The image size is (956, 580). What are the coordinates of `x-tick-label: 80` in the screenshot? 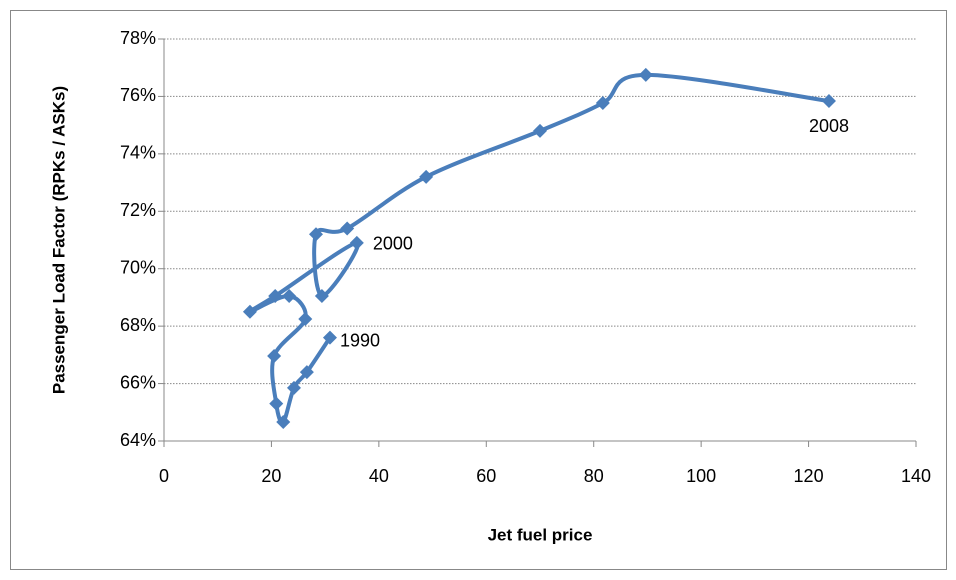 It's located at (594, 476).